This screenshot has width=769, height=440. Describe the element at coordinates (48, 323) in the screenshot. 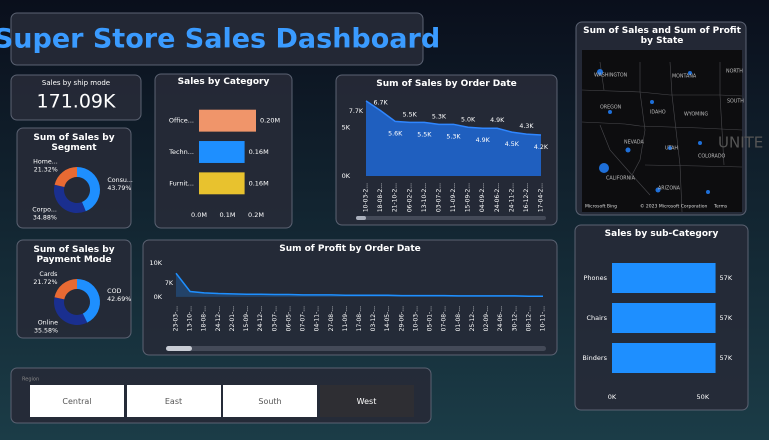

I see `slice-name: Online` at that location.